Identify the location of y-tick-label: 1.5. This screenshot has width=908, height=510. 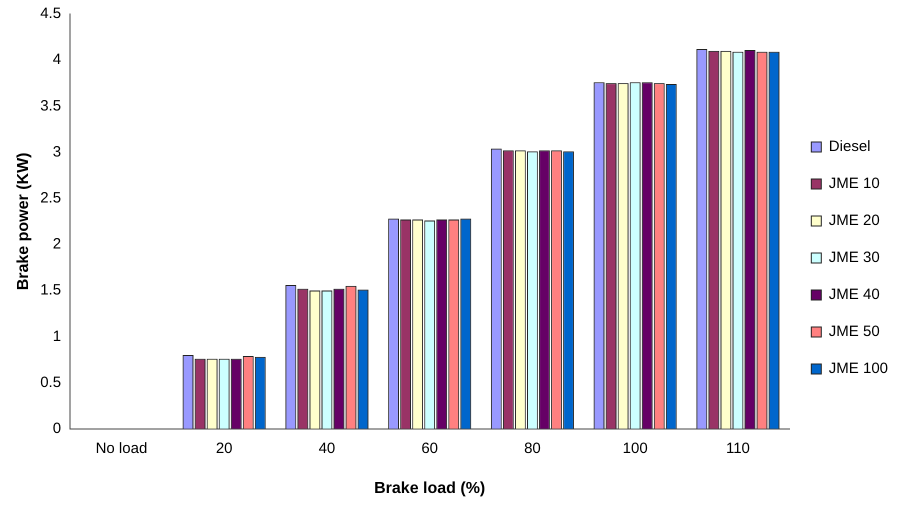
(51, 290).